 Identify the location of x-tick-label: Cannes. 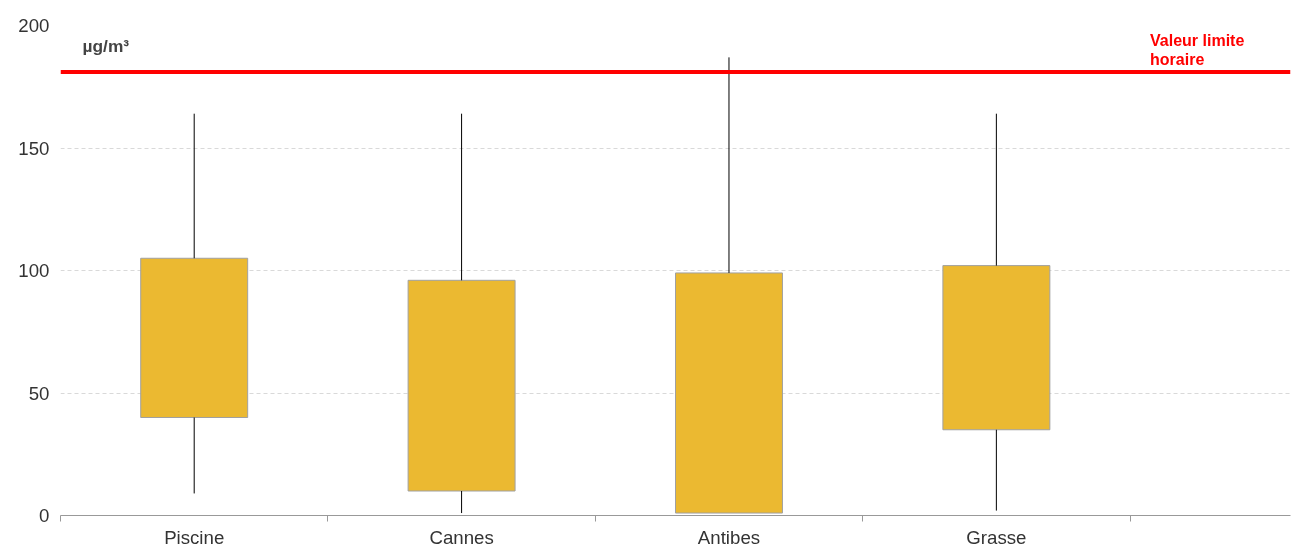
(461, 537).